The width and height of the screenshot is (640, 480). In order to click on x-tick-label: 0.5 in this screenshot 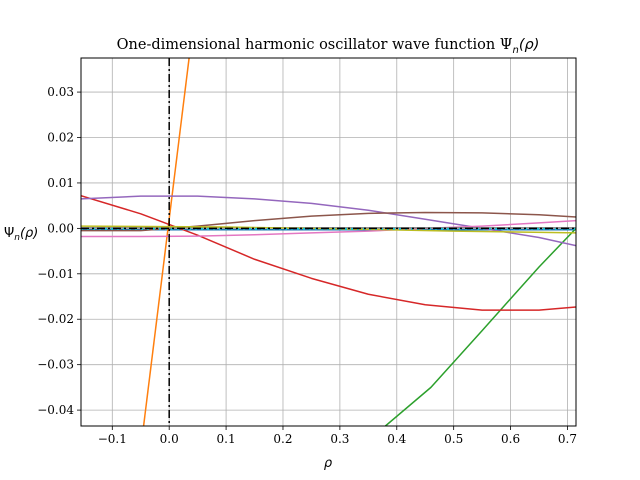, I will do `click(453, 439)`.